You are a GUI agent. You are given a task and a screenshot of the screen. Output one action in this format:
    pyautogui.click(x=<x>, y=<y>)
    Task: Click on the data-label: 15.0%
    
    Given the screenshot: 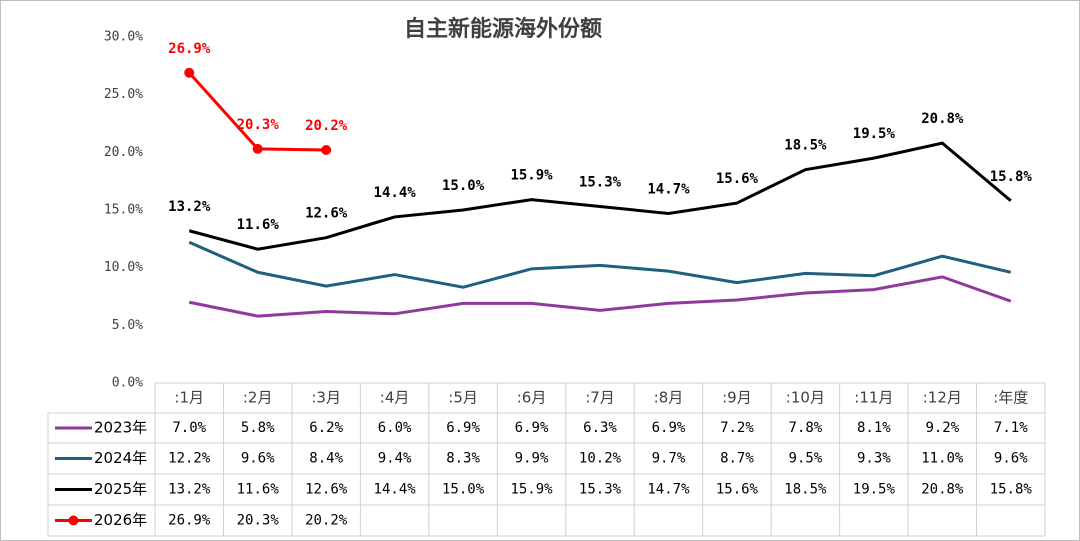 What is the action you would take?
    pyautogui.click(x=463, y=186)
    